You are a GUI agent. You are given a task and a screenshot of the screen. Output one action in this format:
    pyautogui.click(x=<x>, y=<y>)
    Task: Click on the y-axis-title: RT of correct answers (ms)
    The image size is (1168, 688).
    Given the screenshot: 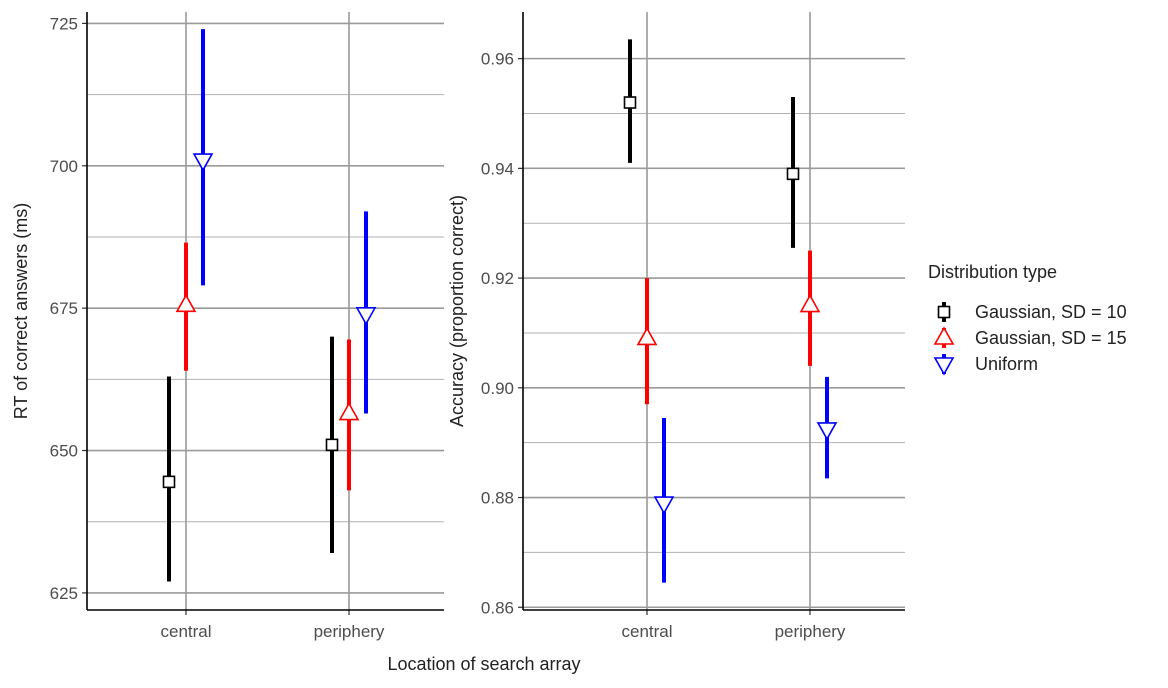 What is the action you would take?
    pyautogui.click(x=21, y=311)
    